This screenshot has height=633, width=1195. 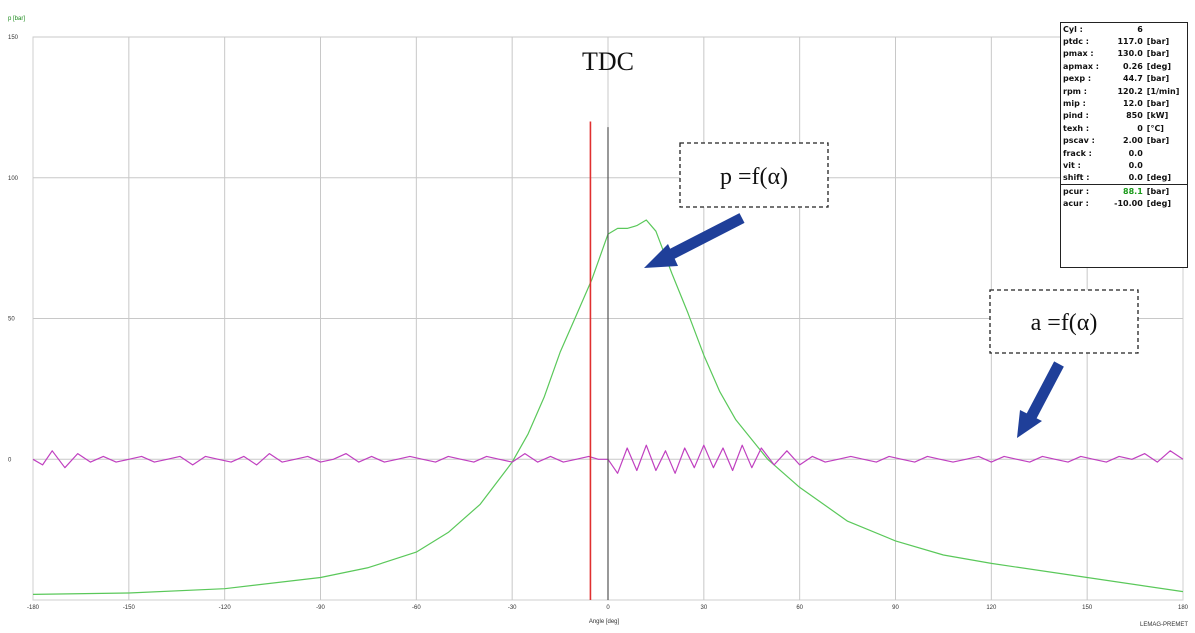 I want to click on readout-row: ptdc : 117.0 [bar], so click(x=1124, y=41).